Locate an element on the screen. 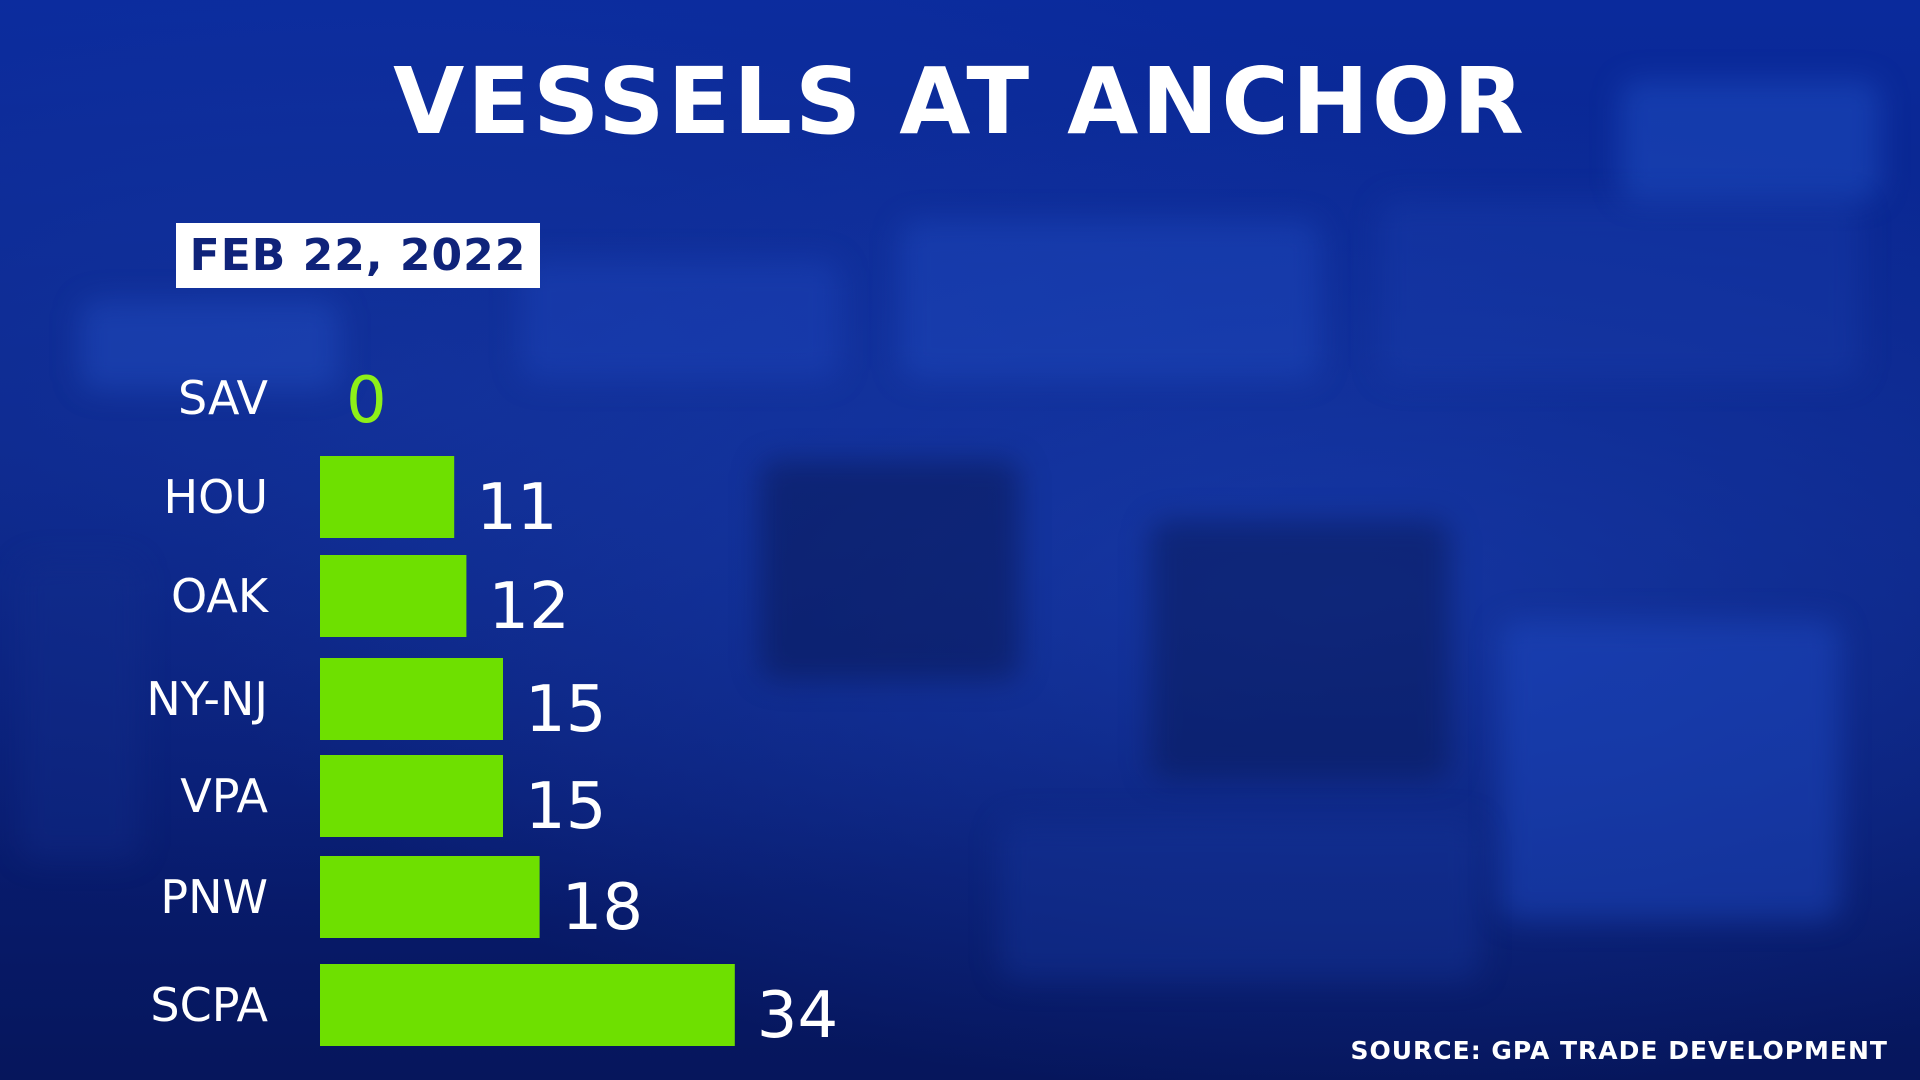 This screenshot has height=1080, width=1920. value-label-hou: 11 is located at coordinates (516, 508).